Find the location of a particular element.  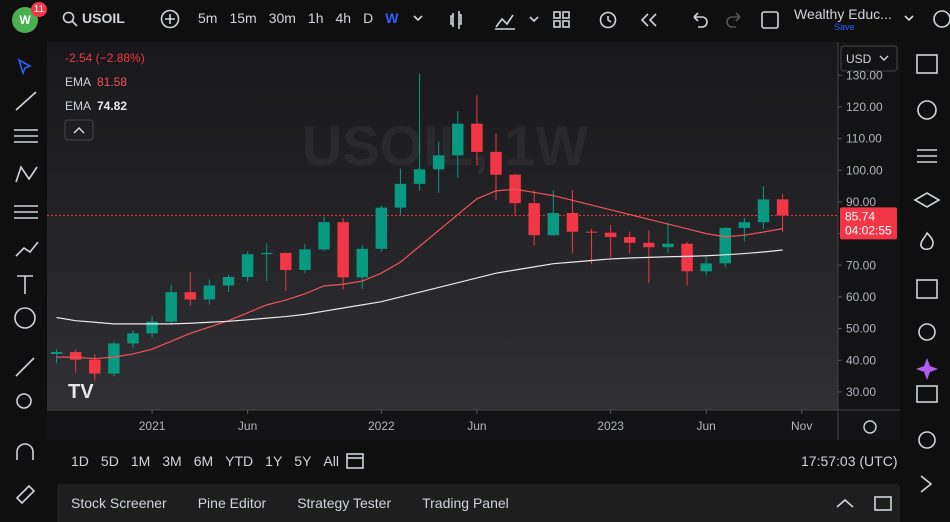

panel-tab: Stock Screener is located at coordinates (119, 503).